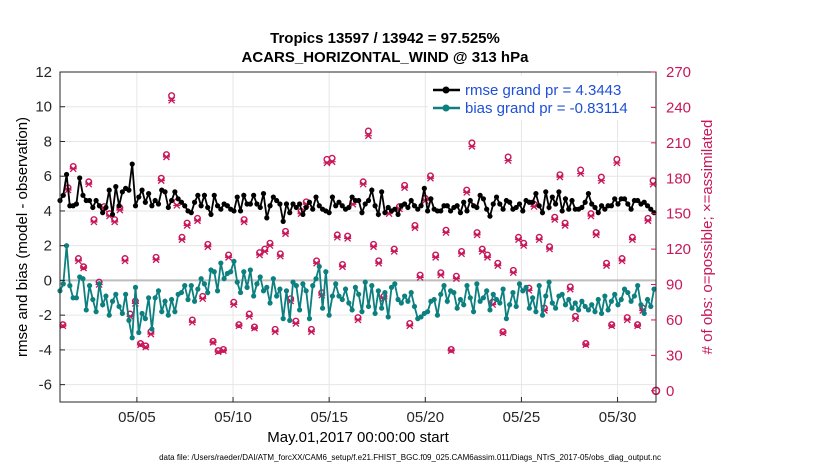 The image size is (830, 470). I want to click on y2-axis-label: # of obs: o=possible; ×=assimilated, so click(707, 237).